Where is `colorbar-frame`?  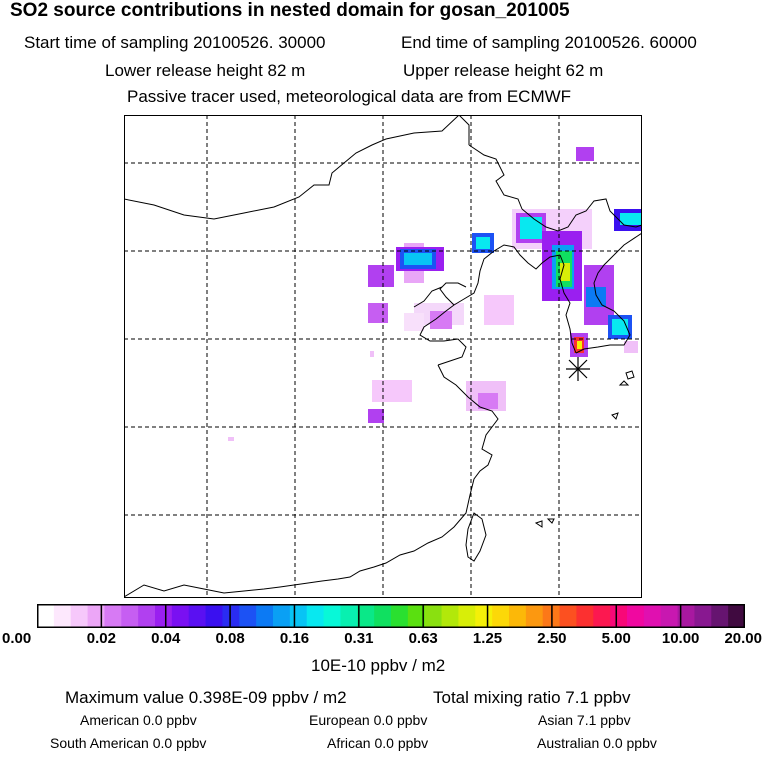 colorbar-frame is located at coordinates (391, 616).